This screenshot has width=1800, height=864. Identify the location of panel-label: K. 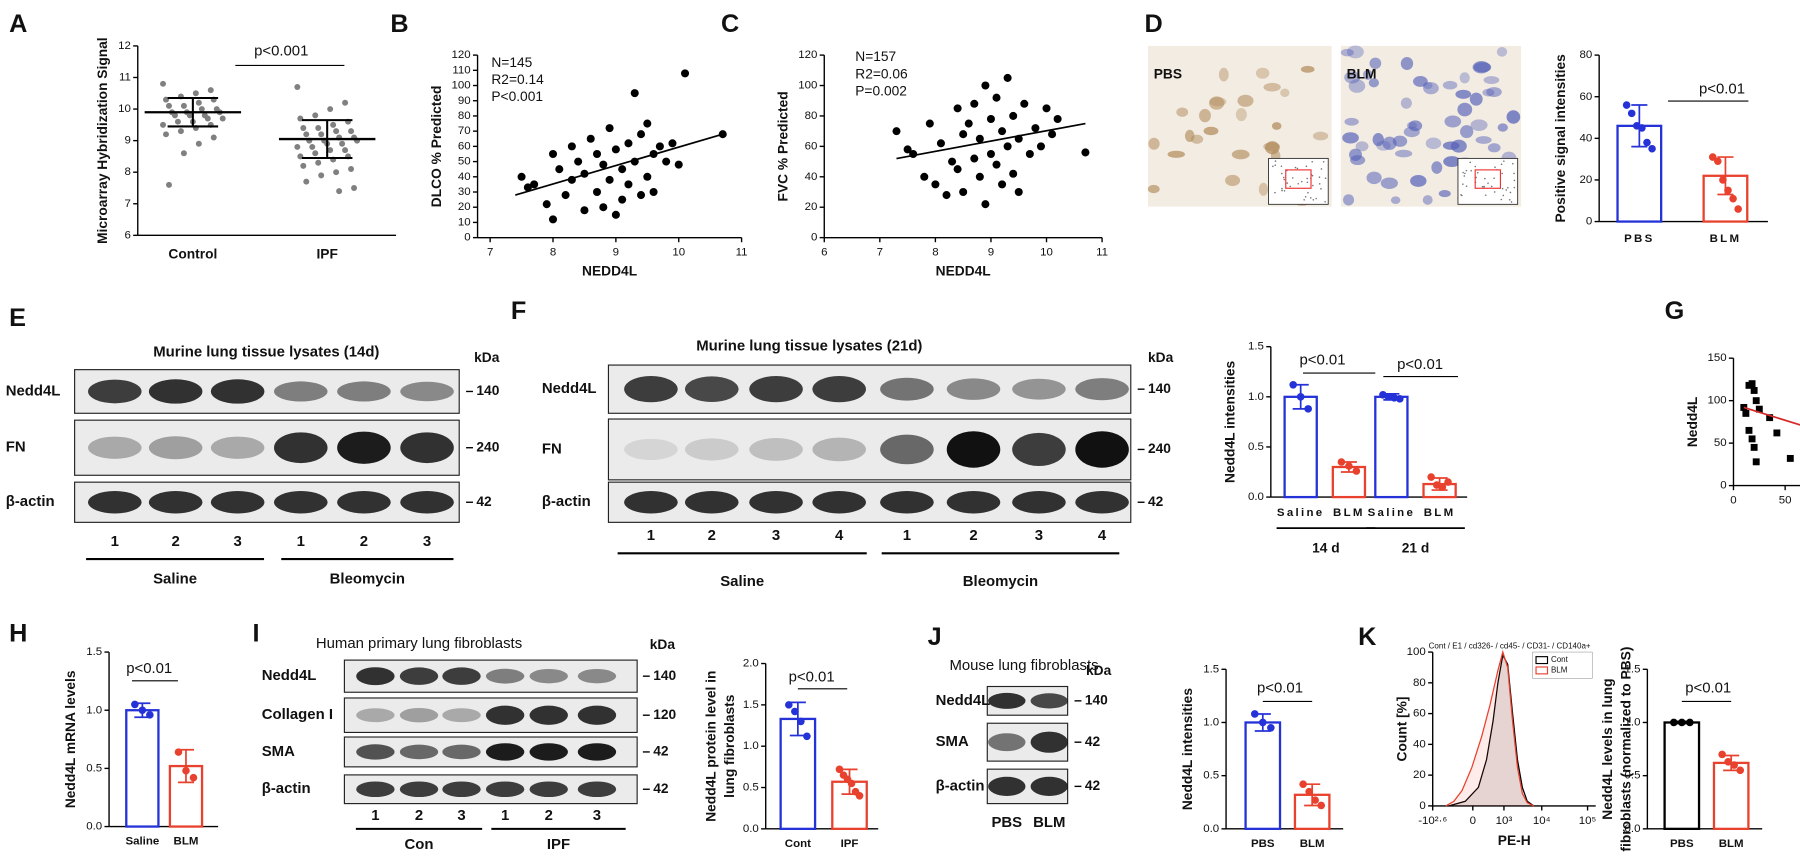
(1367, 637).